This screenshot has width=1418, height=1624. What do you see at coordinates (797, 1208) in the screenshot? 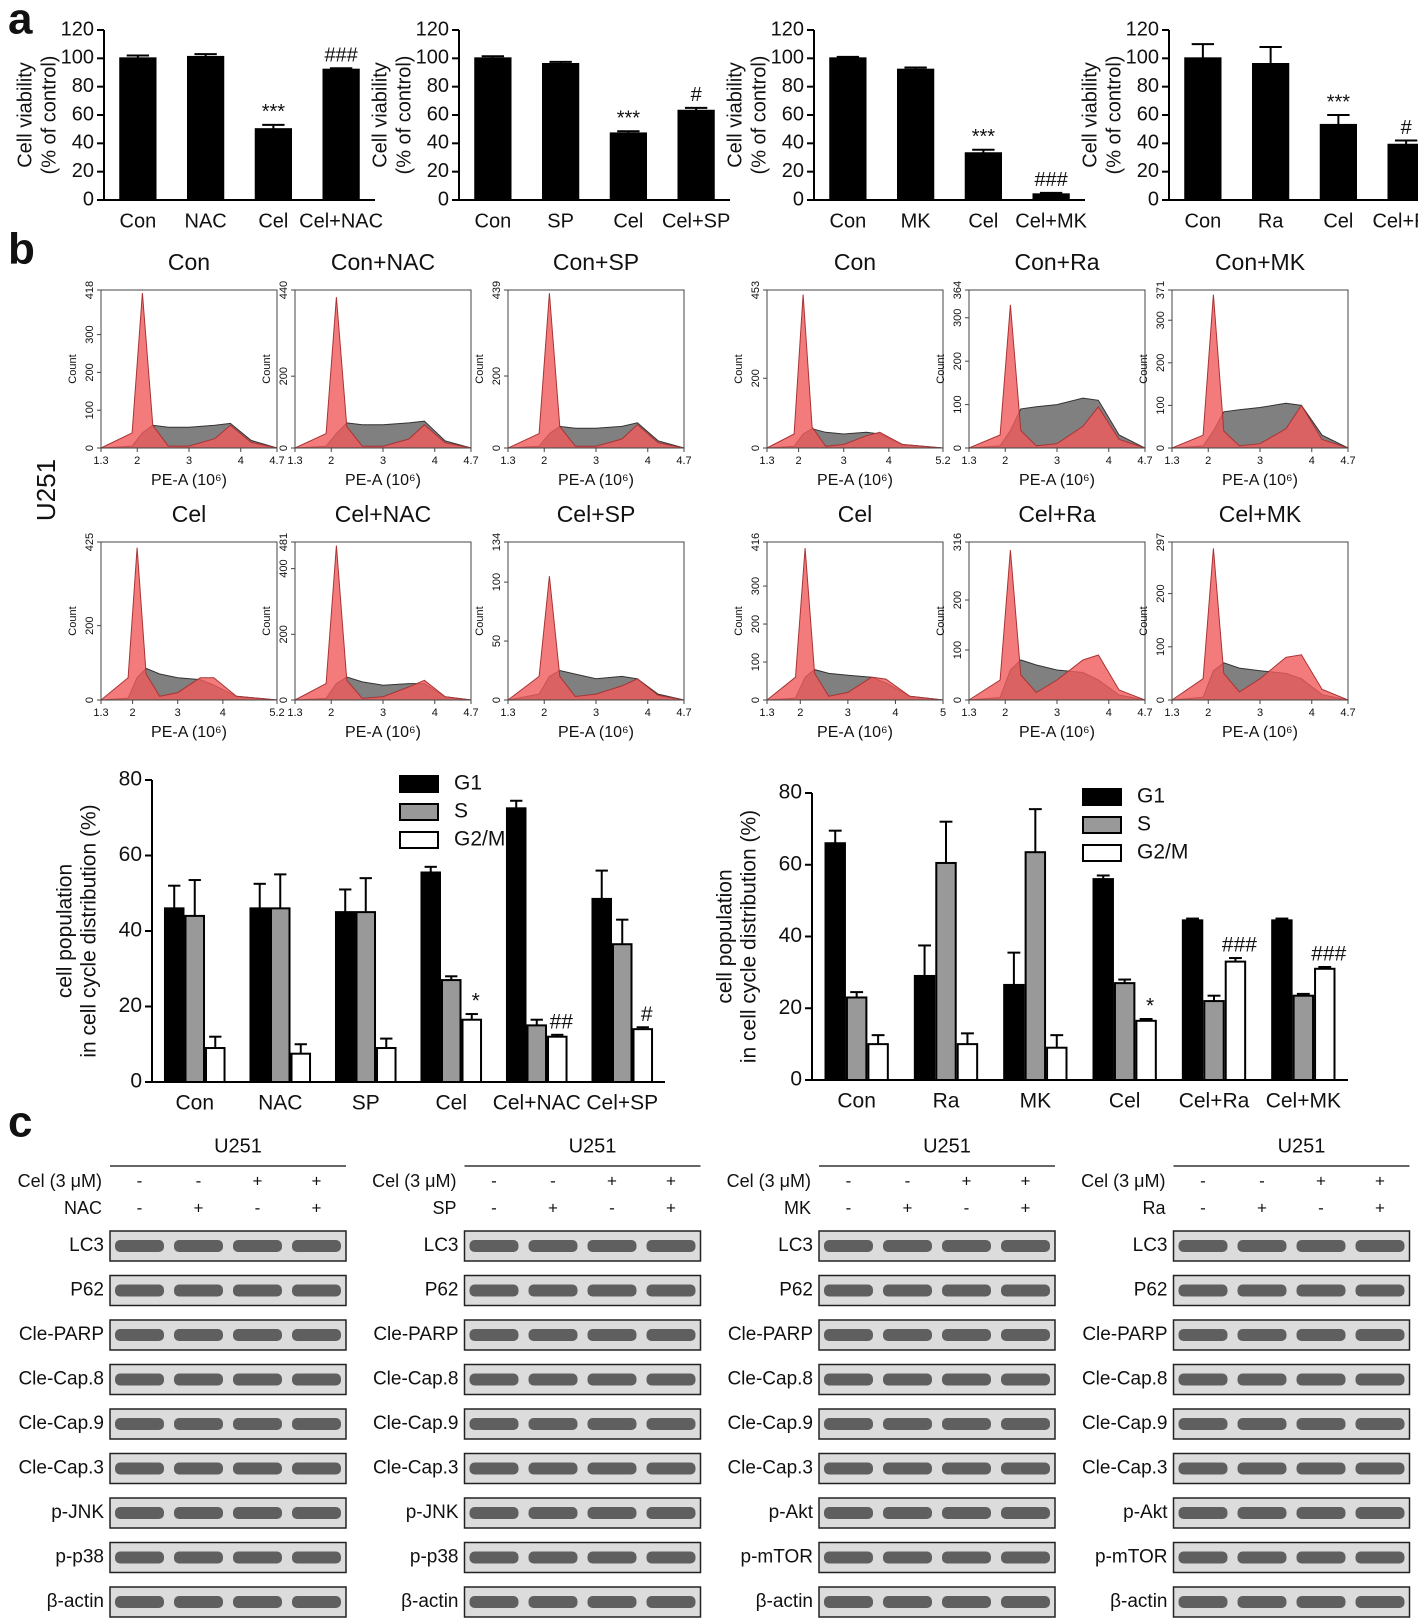
I see `condition-label: MK` at bounding box center [797, 1208].